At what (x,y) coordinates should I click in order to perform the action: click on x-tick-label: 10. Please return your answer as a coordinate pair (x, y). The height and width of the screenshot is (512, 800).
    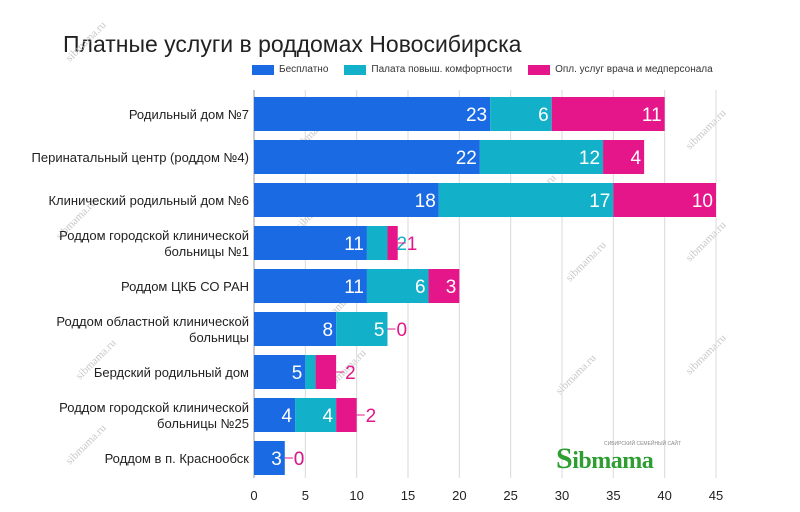
    Looking at the image, I should click on (356, 495).